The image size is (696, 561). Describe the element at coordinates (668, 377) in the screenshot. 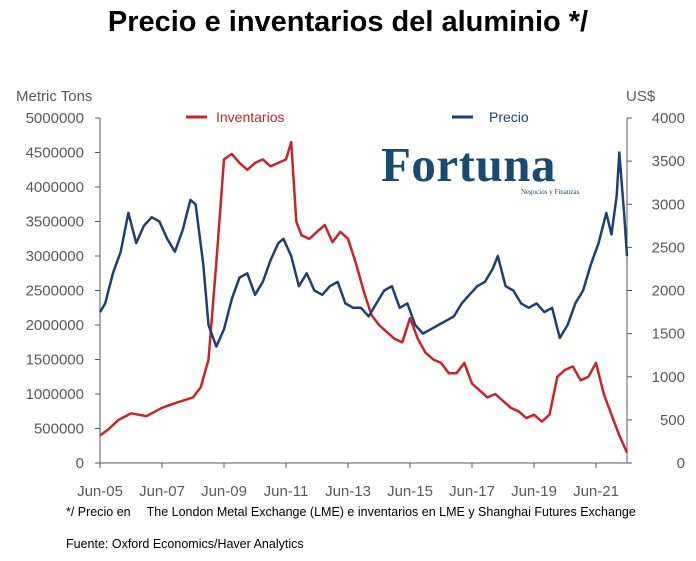

I see `right-tick-label: 1000` at that location.